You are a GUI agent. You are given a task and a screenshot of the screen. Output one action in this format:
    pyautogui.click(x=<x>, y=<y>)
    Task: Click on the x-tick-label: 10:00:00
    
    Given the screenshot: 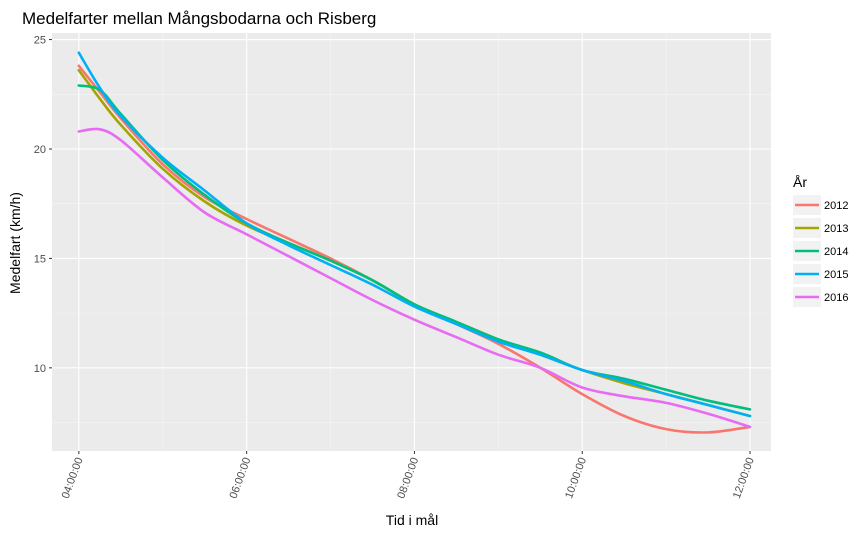 What is the action you would take?
    pyautogui.click(x=576, y=478)
    